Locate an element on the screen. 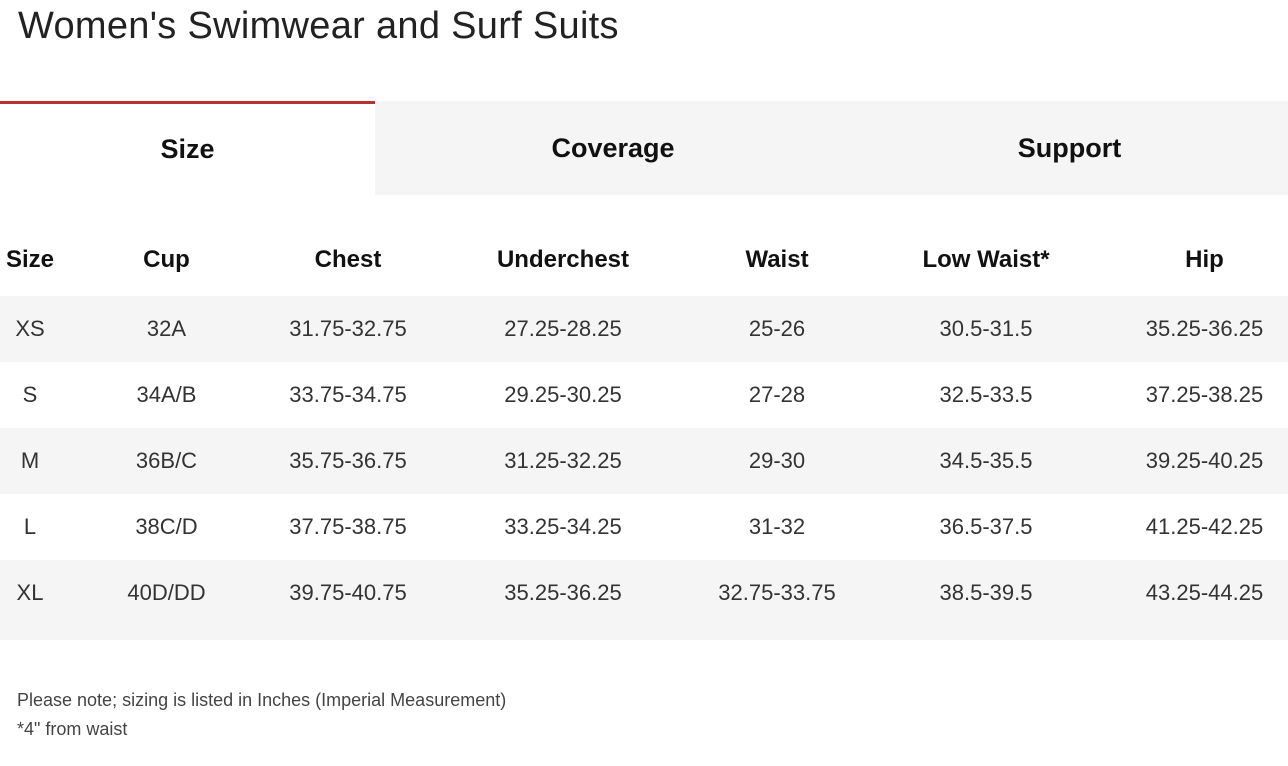 Image resolution: width=1288 pixels, height=766 pixels. cell-chest: 31.75-32.75 is located at coordinates (348, 328).